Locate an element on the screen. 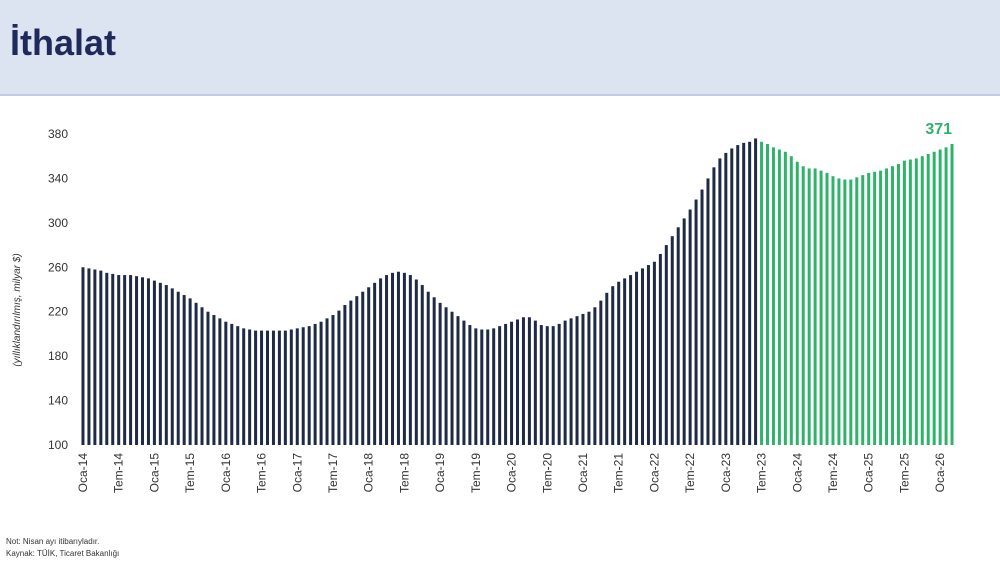 This screenshot has width=1000, height=563. x-tick-label: Tem-20 is located at coordinates (547, 473).